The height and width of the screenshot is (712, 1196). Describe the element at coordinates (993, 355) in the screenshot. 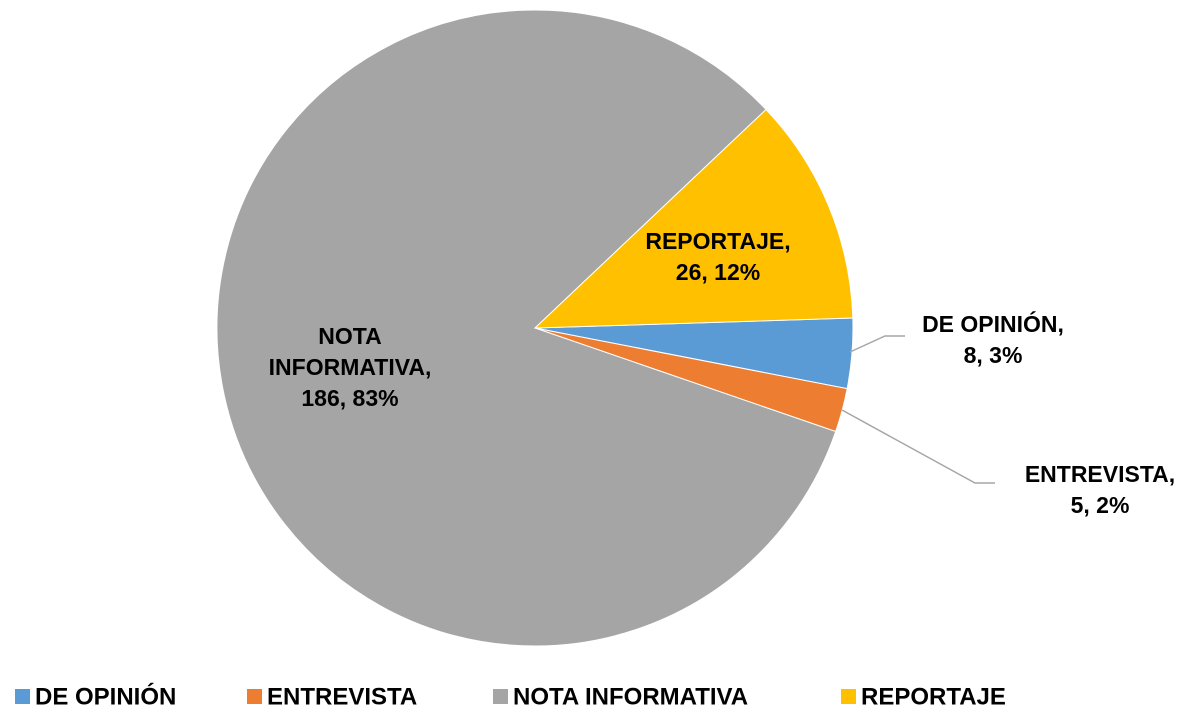

I see `data-label: 8, 3%` at that location.